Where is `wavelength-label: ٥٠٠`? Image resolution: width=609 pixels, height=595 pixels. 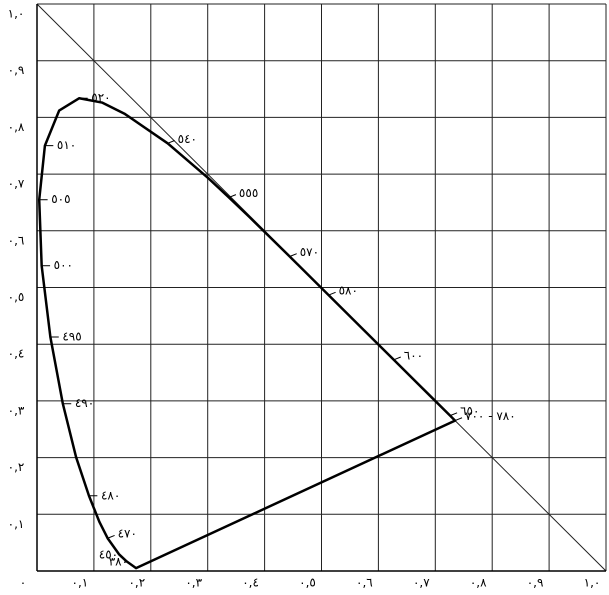
wavelength-label: ٥٠٠ is located at coordinates (63, 265).